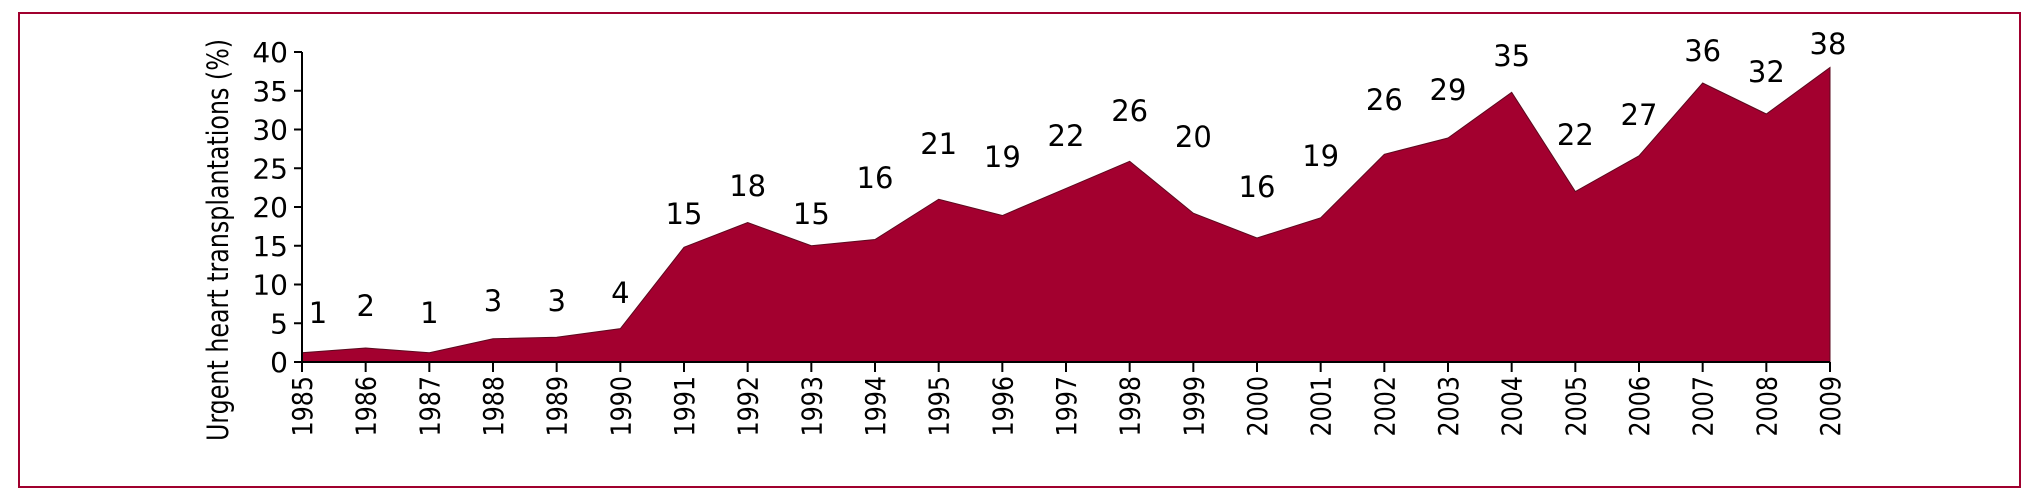 The height and width of the screenshot is (500, 2041). I want to click on x-tick-label: 2001, so click(1322, 406).